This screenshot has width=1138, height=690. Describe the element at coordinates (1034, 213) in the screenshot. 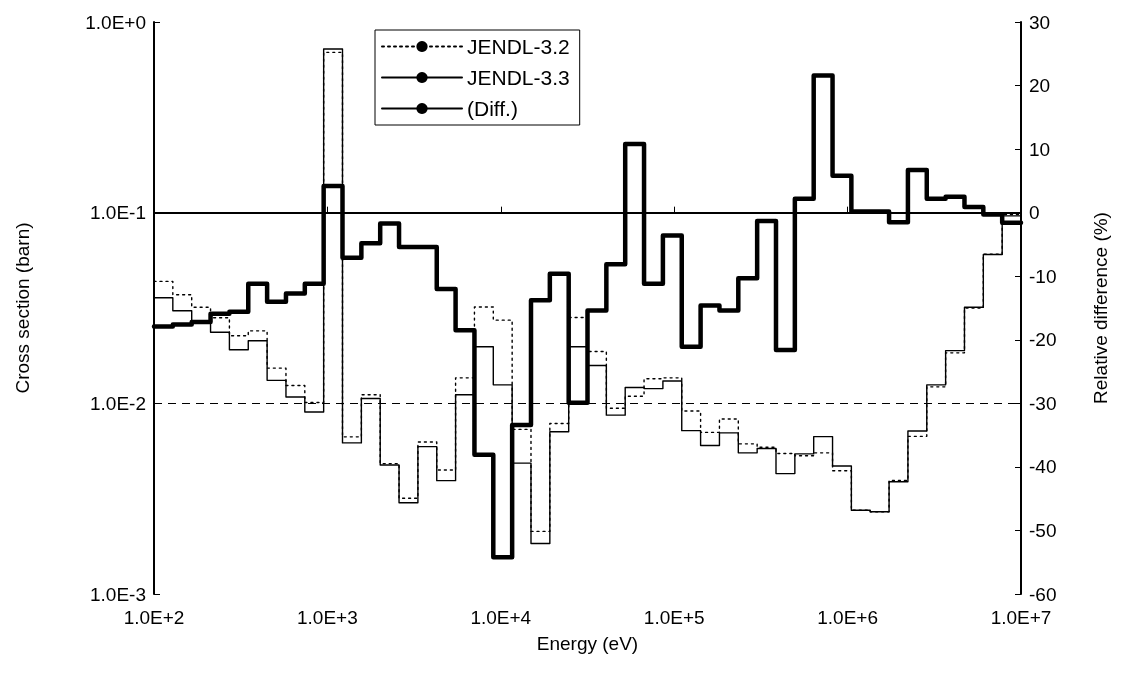

I see `y2-tick-label: 0` at that location.